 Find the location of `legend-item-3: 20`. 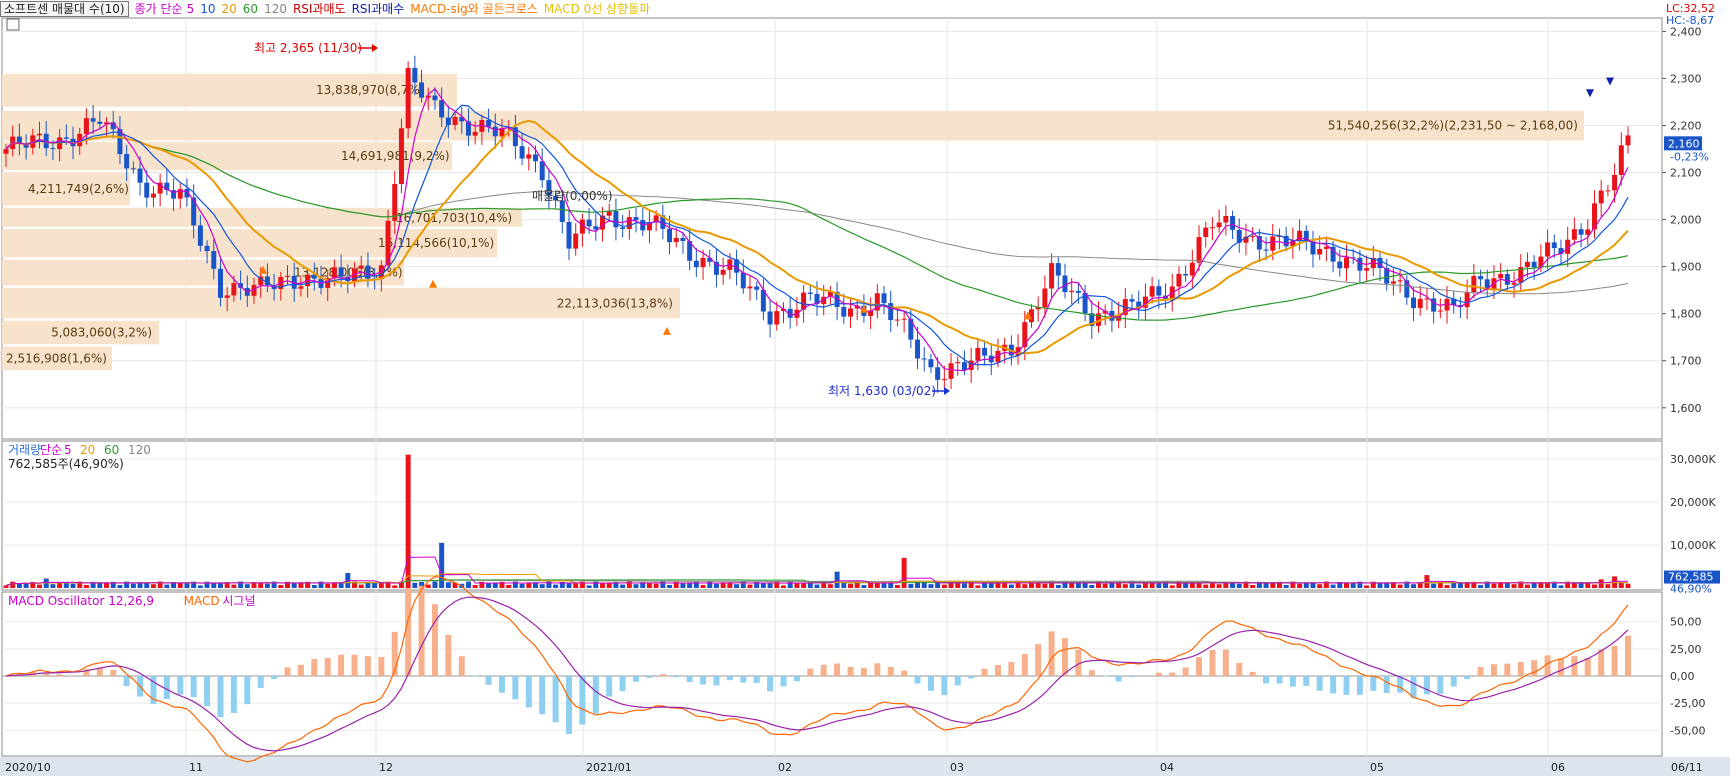

legend-item-3: 20 is located at coordinates (229, 9).